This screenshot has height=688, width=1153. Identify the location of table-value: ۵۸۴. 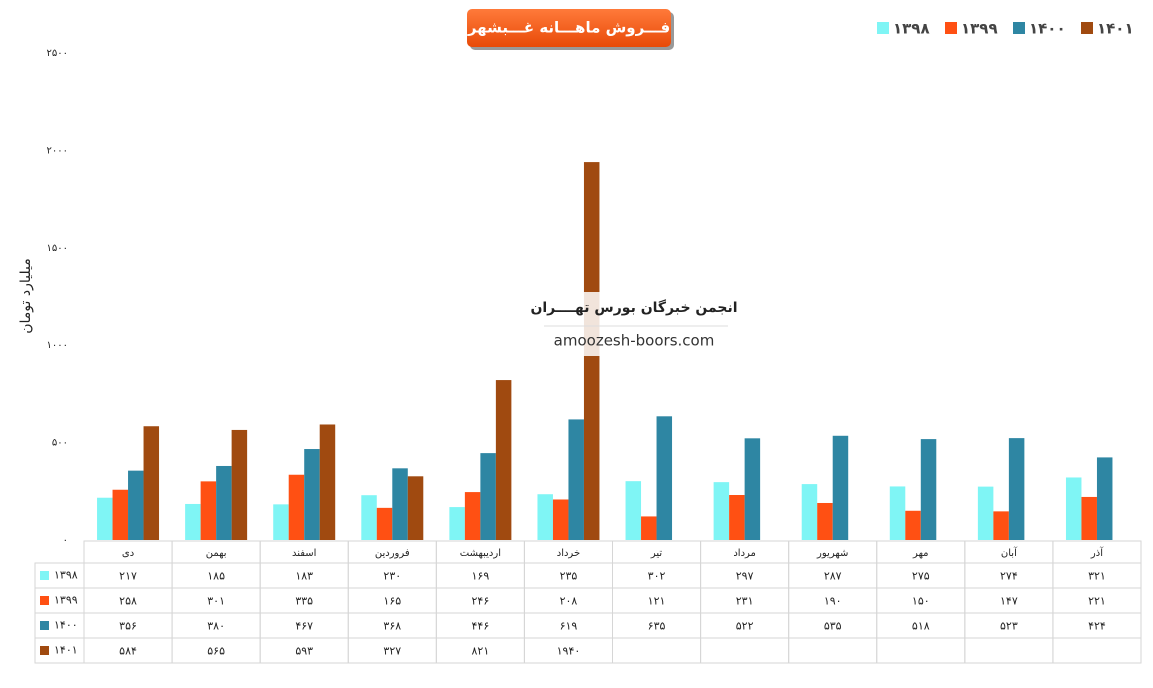
(128, 651).